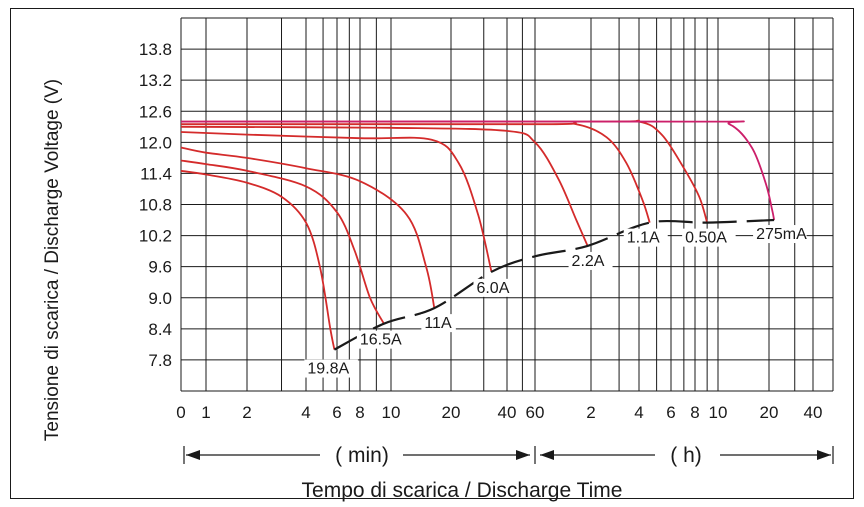  I want to click on x-tick-label: 1, so click(205, 412).